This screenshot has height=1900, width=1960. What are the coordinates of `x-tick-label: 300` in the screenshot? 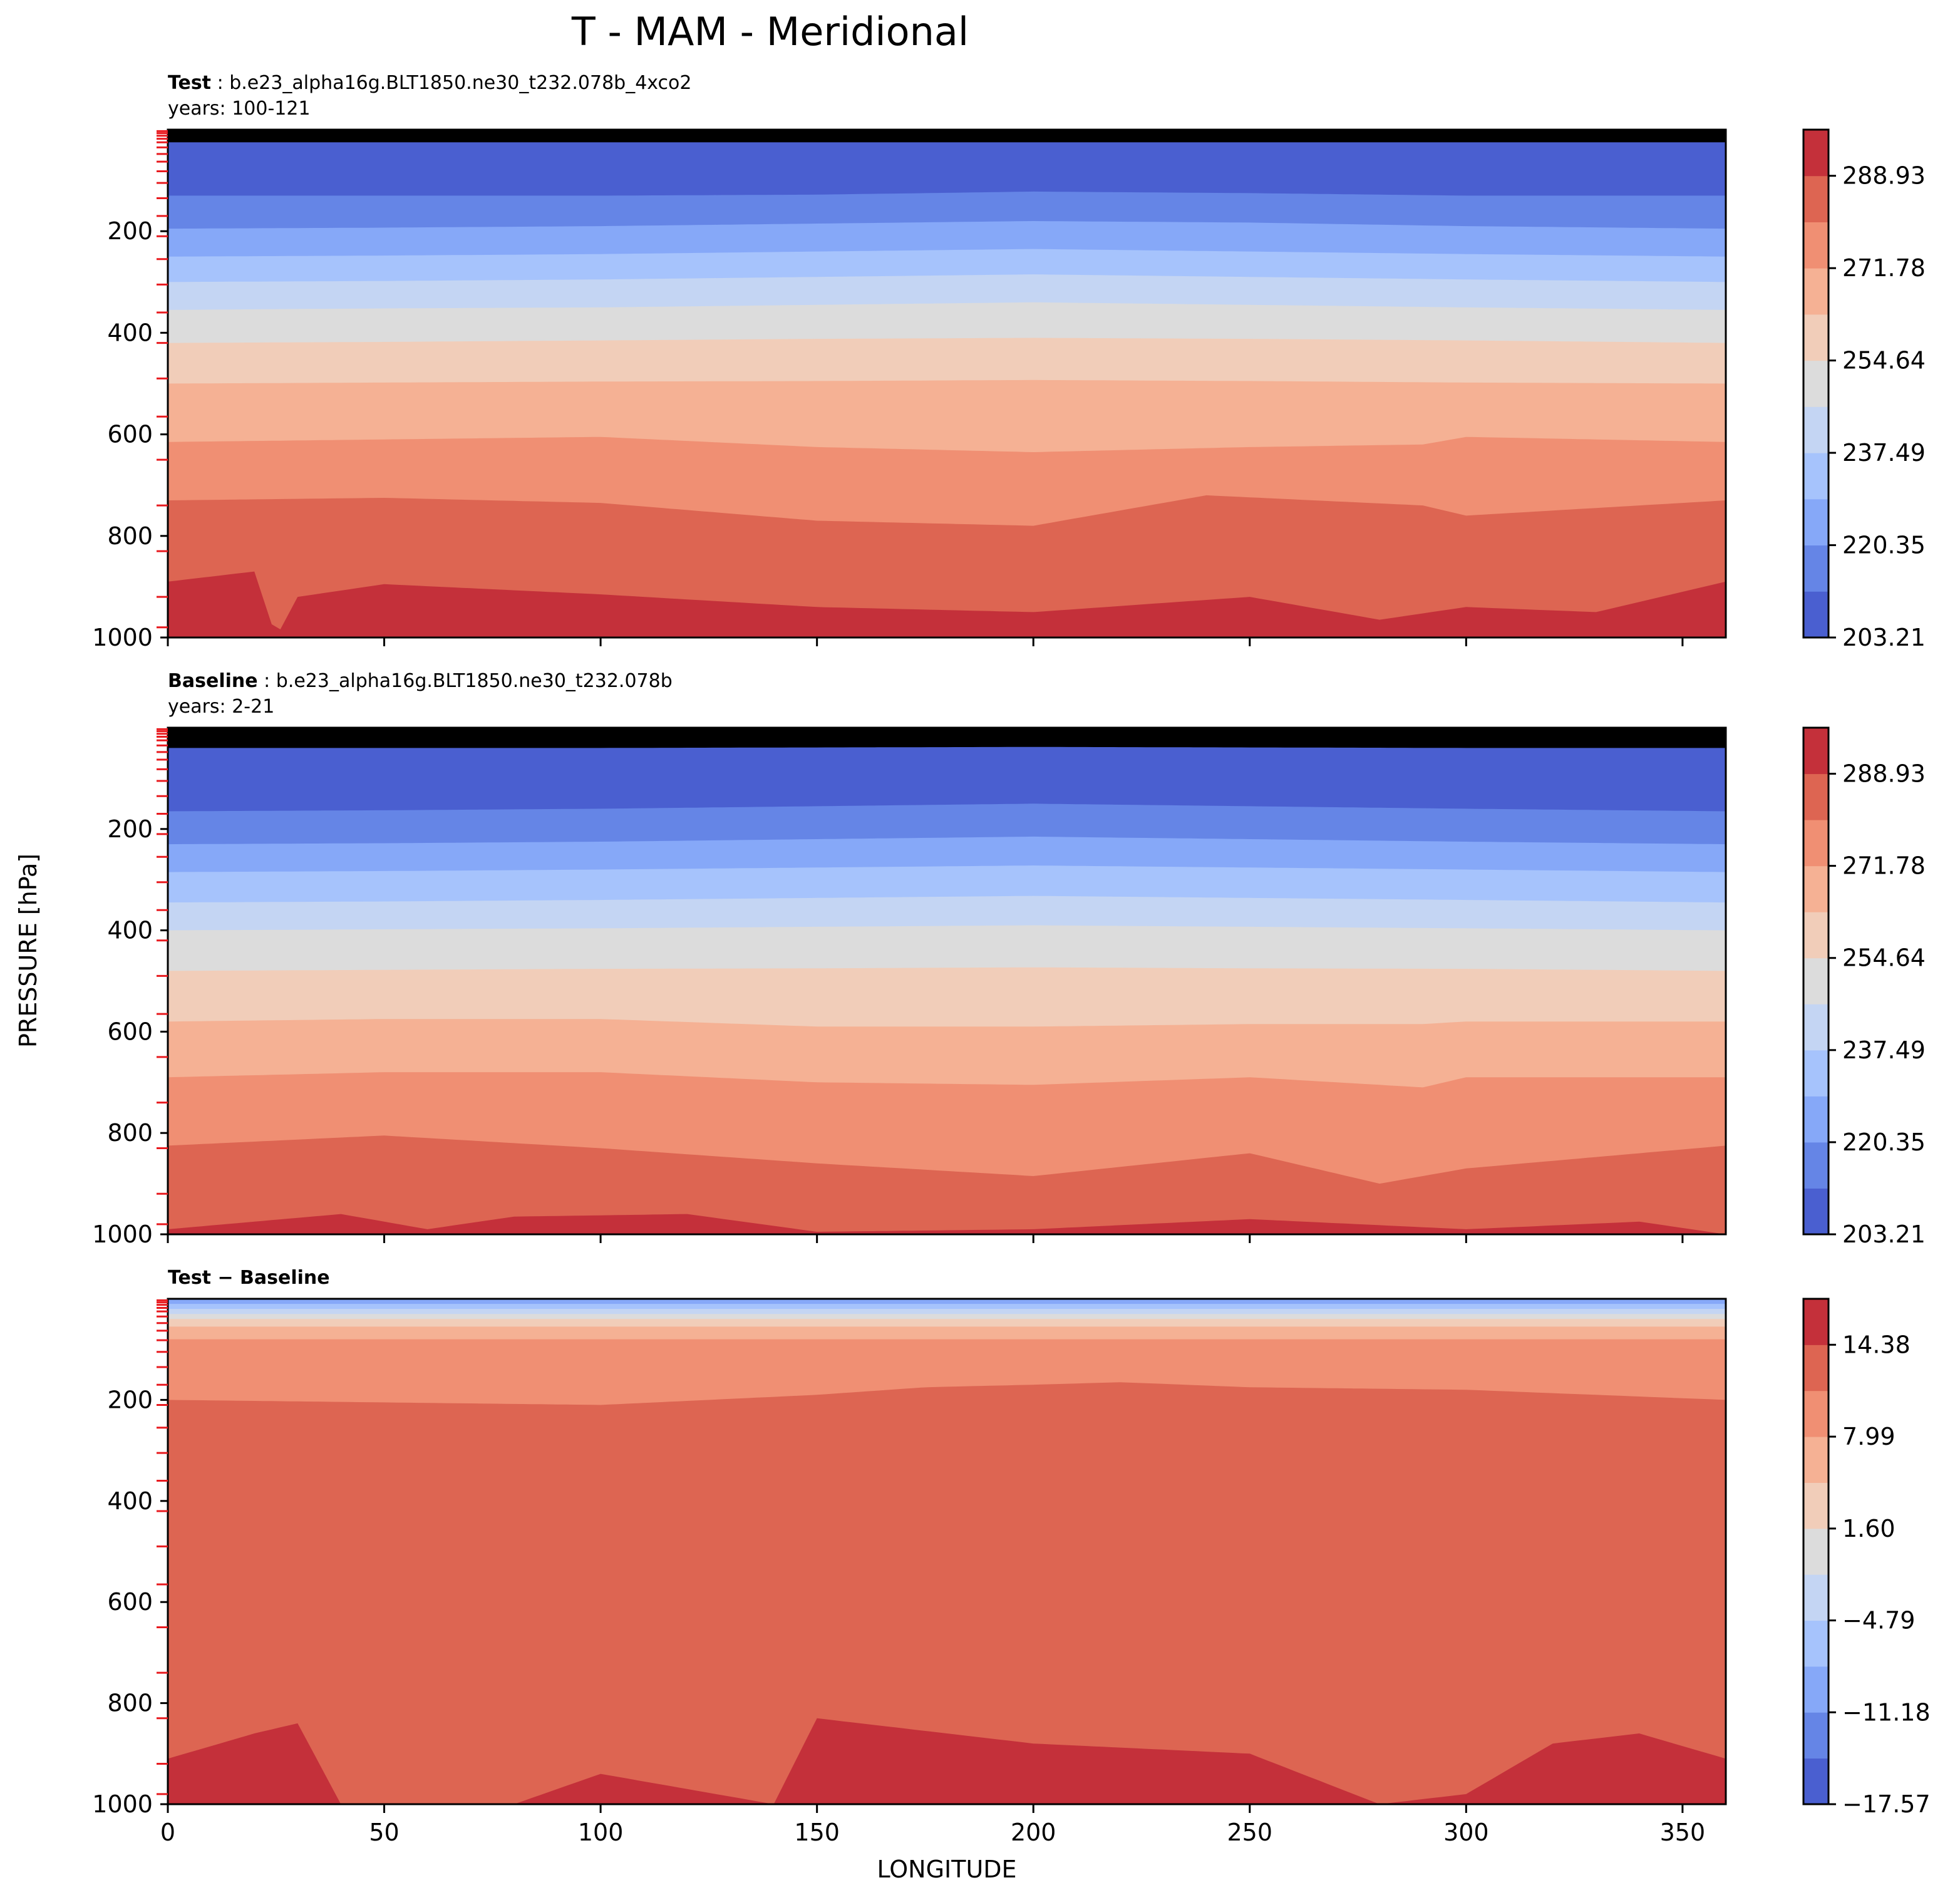 It's located at (1466, 1832).